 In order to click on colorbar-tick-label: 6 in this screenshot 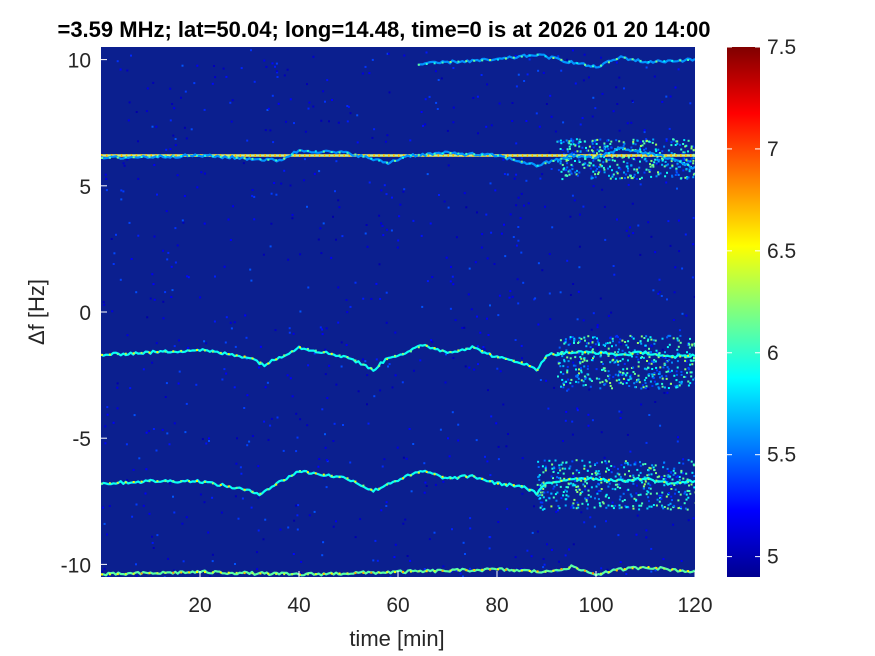, I will do `click(773, 353)`.